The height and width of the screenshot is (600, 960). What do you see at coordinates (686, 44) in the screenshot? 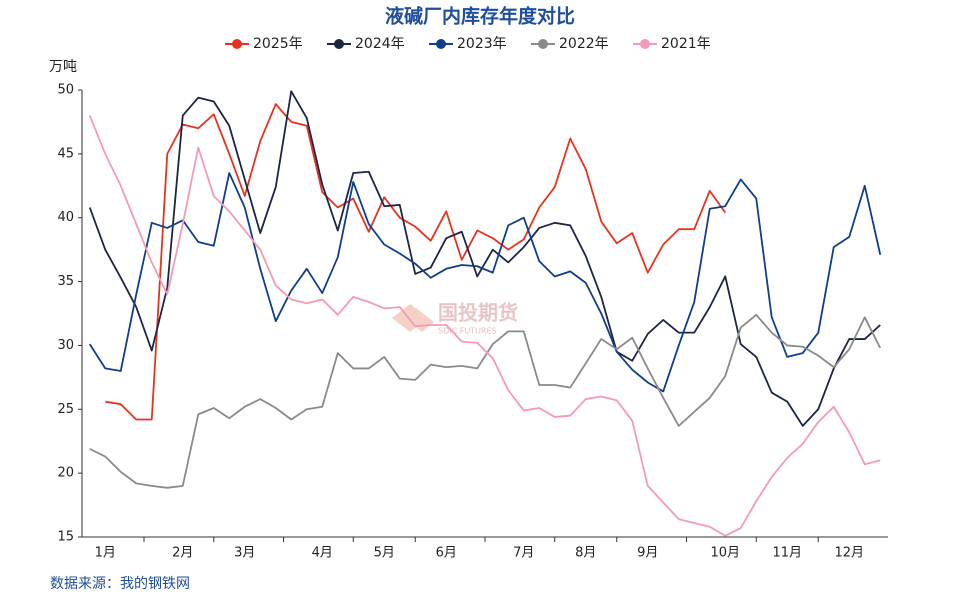
I see `legend-label: 2021年` at bounding box center [686, 44].